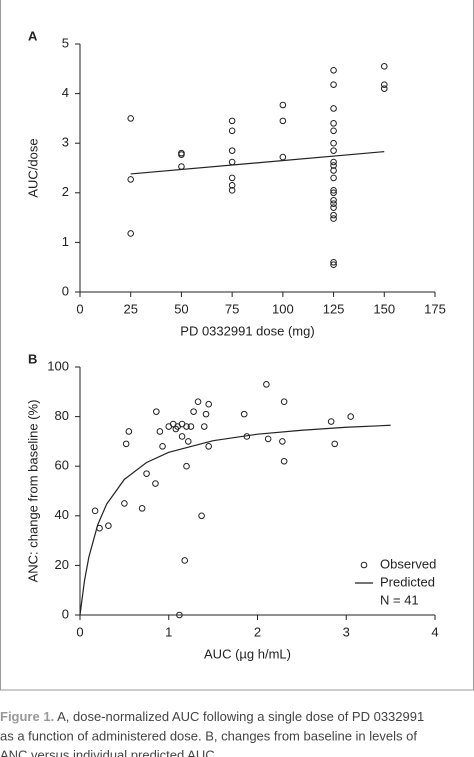 This screenshot has width=474, height=757. What do you see at coordinates (435, 308) in the screenshot?
I see `x-tick-label: 175` at bounding box center [435, 308].